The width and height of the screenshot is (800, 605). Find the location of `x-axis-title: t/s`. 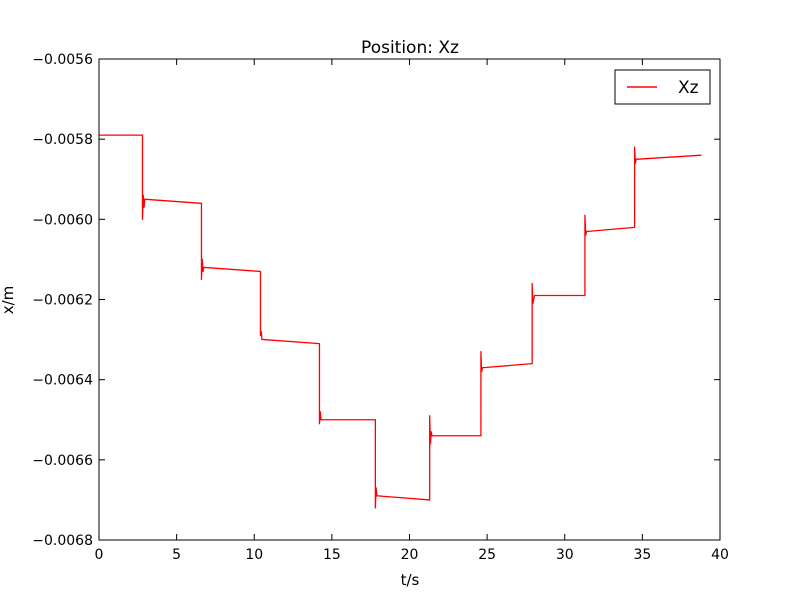

x-axis-title: t/s is located at coordinates (410, 580).